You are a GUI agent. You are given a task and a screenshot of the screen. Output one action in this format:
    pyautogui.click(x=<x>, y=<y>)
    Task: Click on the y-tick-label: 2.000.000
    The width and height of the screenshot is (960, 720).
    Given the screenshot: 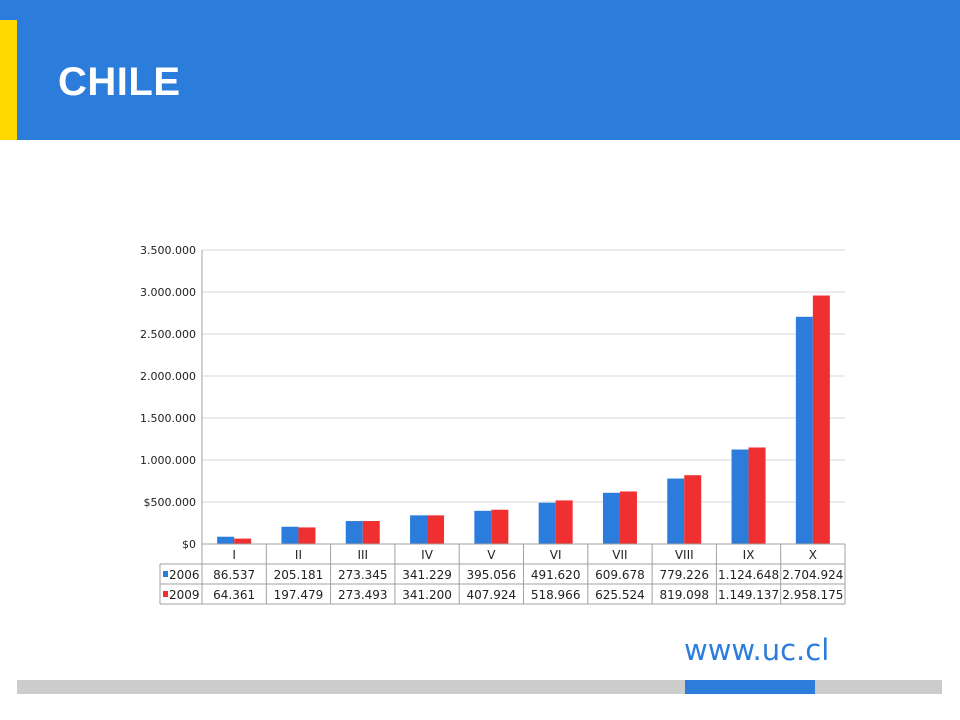 What is the action you would take?
    pyautogui.click(x=168, y=376)
    